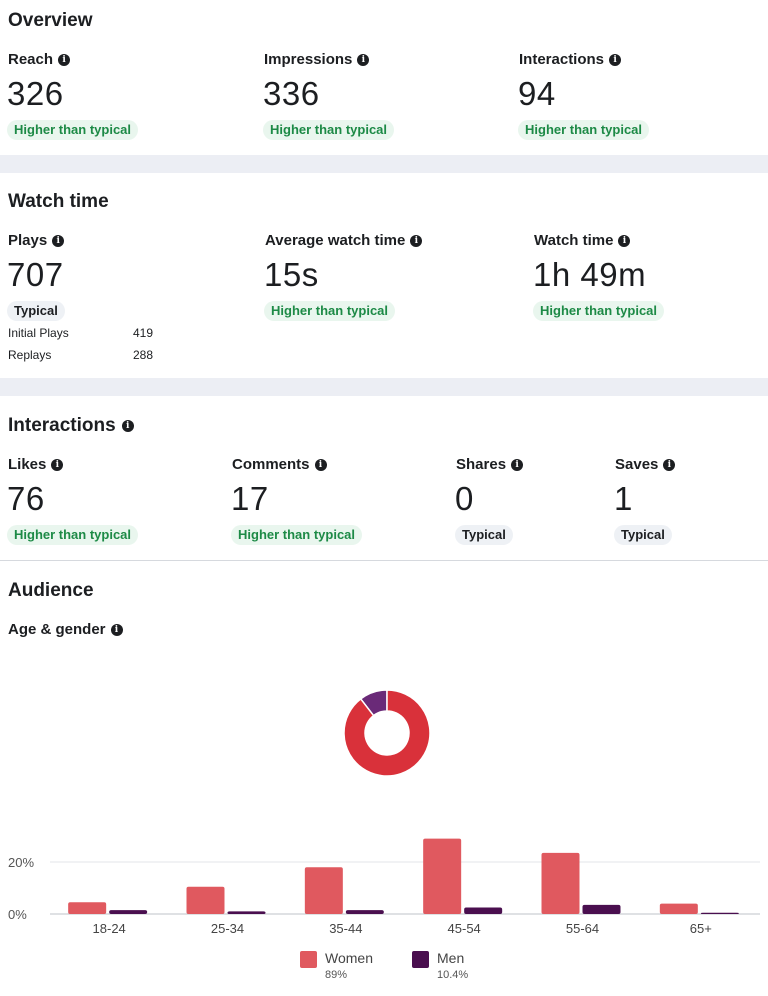 Image resolution: width=768 pixels, height=996 pixels. I want to click on x-tick-label: 25-34, so click(227, 928).